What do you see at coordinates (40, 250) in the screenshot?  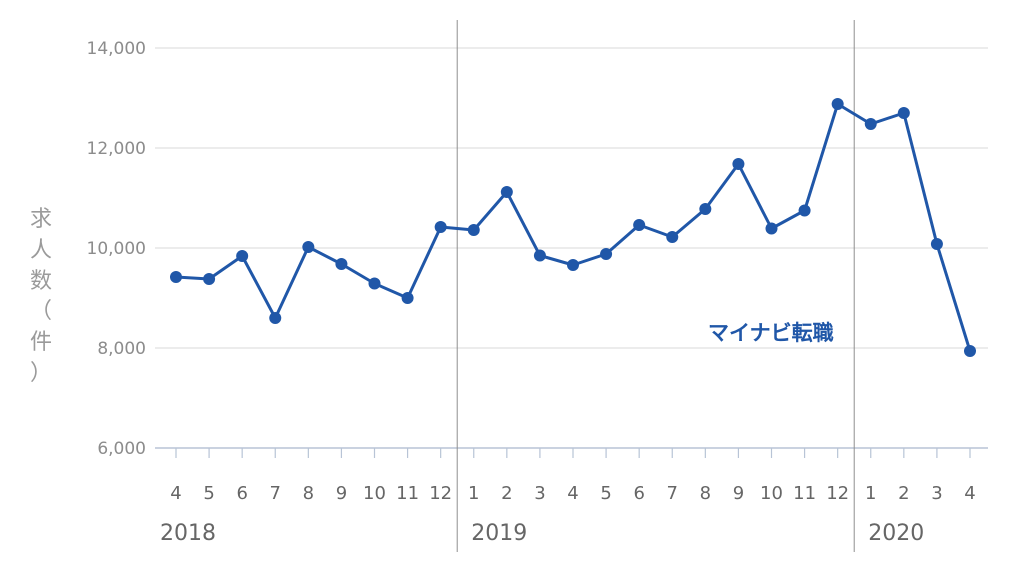 I see `y-axis-label-char: 人` at bounding box center [40, 250].